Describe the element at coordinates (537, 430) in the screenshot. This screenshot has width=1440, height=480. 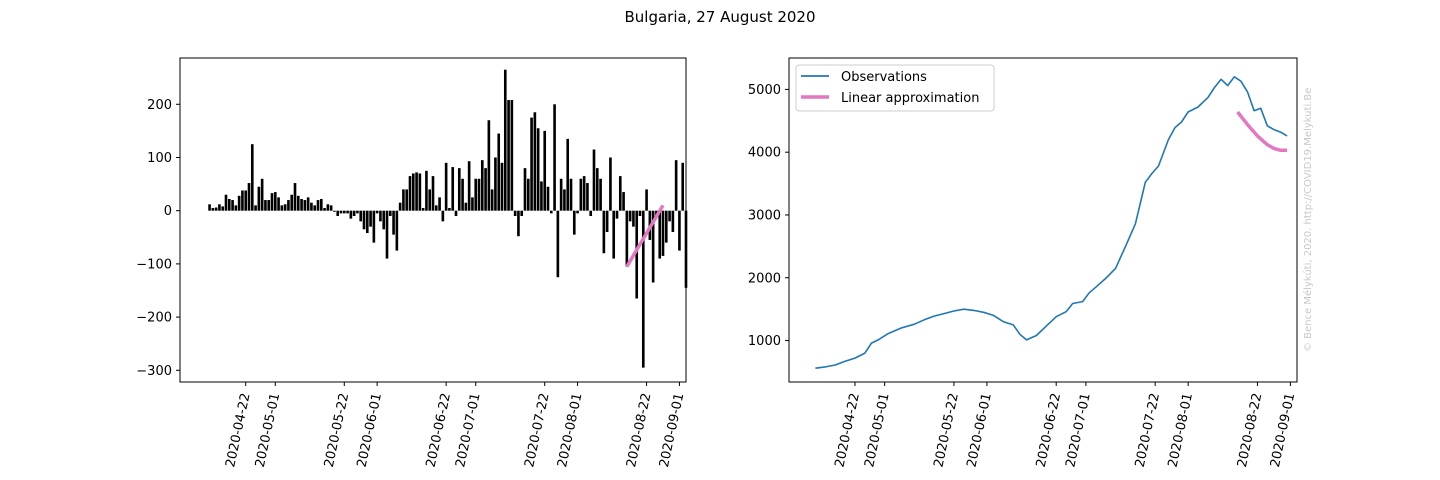
I see `bar-chart-xtick-label: 2020-07-22` at that location.